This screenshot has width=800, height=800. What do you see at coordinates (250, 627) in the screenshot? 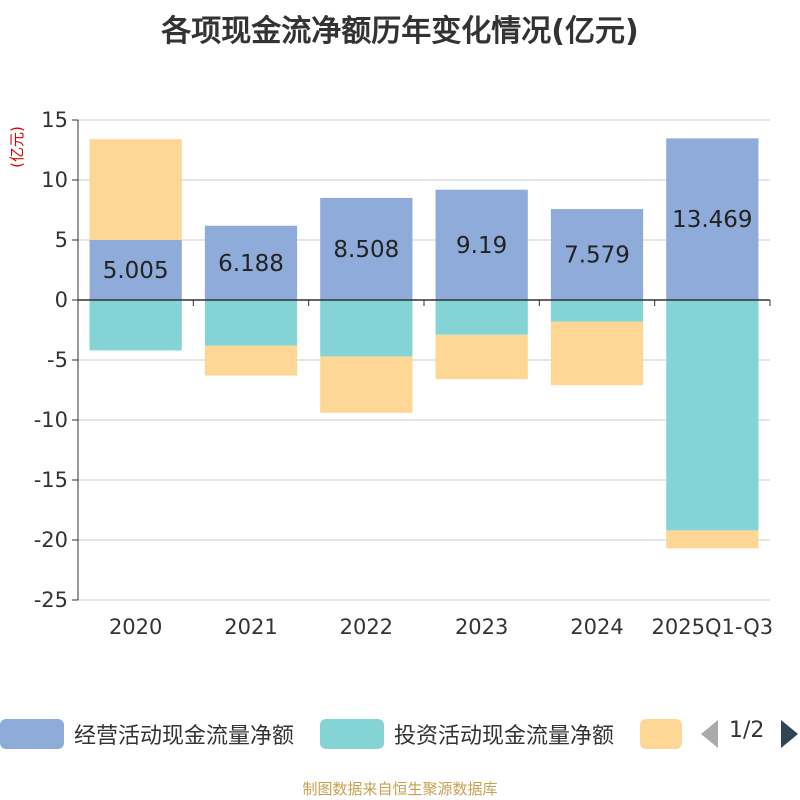
I see `x-tick-label: 2021` at bounding box center [250, 627].